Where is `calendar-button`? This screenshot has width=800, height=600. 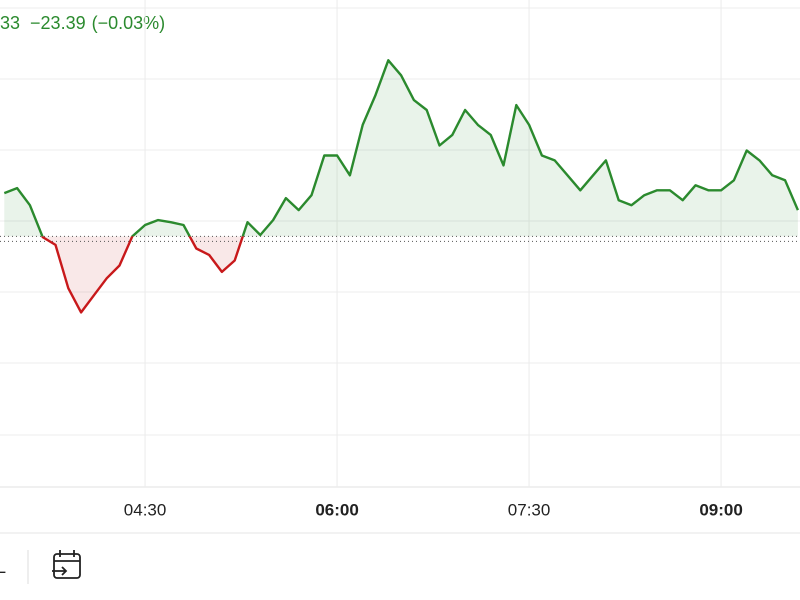 calendar-button is located at coordinates (66, 564).